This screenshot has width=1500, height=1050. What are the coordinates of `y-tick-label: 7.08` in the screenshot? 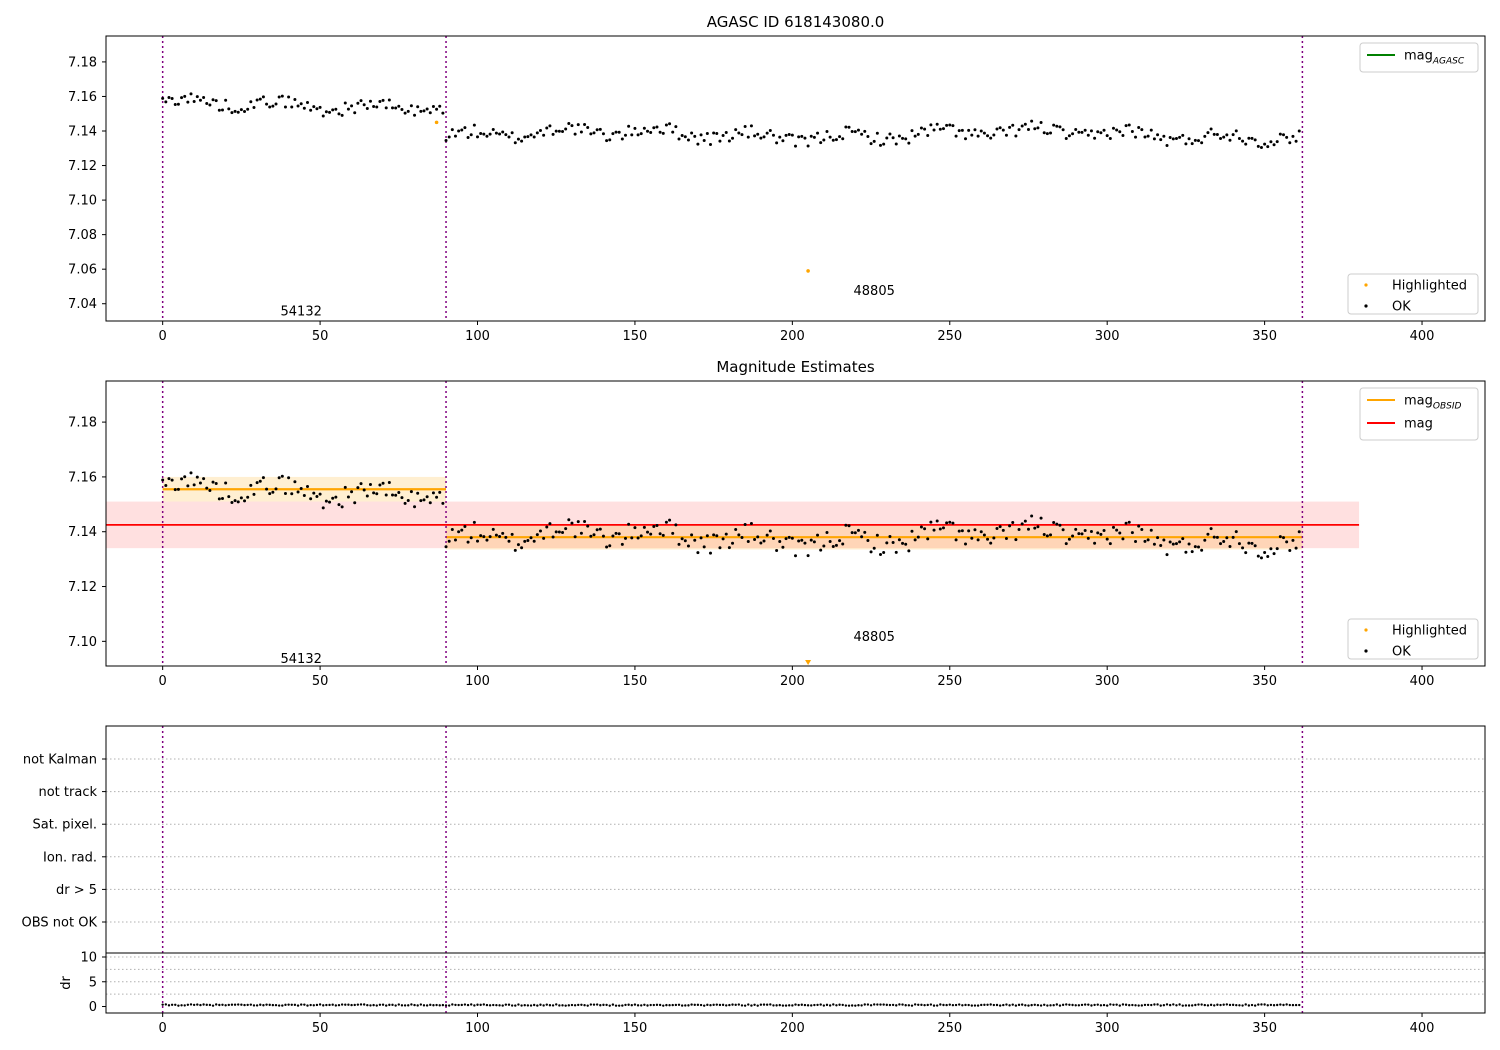 It's located at (82, 235).